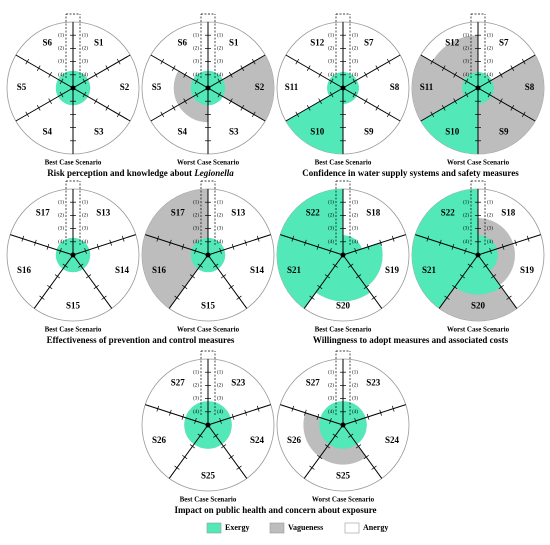 Image resolution: width=550 pixels, height=545 pixels. Describe the element at coordinates (478, 306) in the screenshot. I see `sector-label: S20` at that location.